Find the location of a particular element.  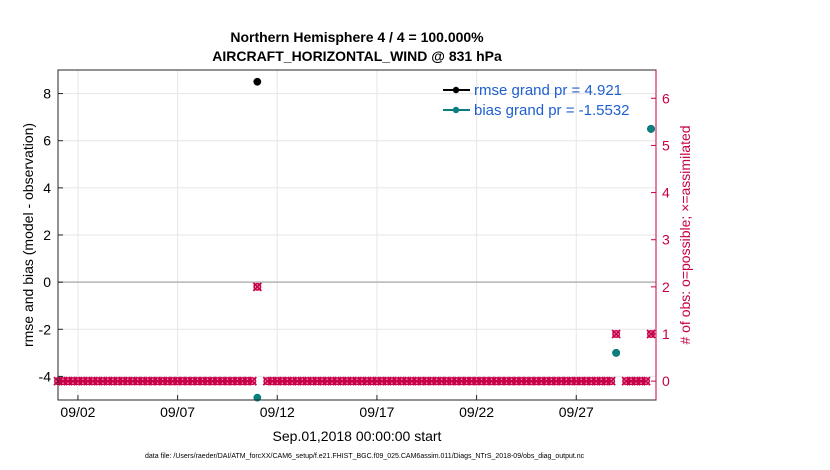

x-axis-label: Sep.01,2018 00:00:00 start is located at coordinates (357, 436).